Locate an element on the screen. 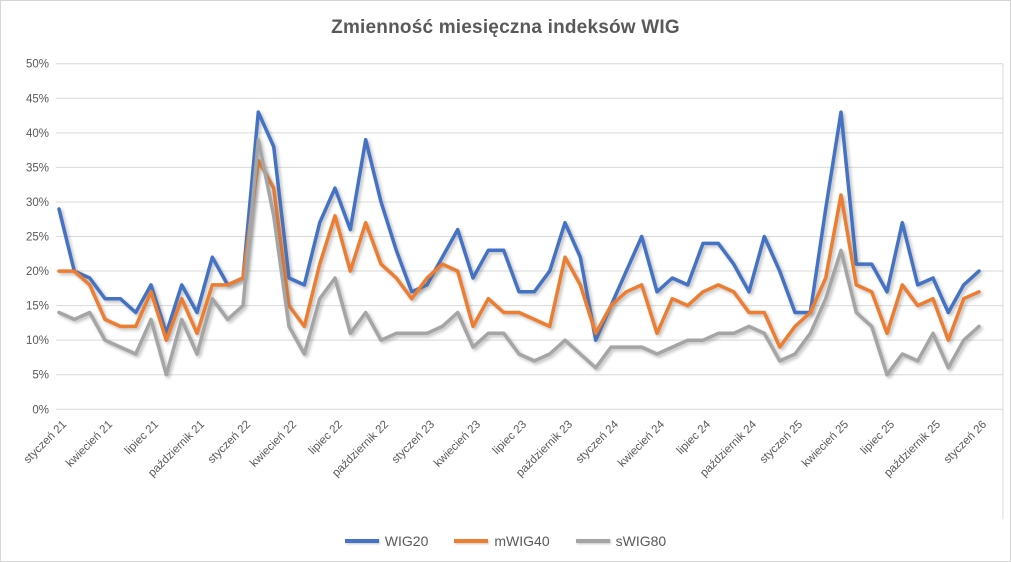 The width and height of the screenshot is (1011, 562). x-axis-tick-label: styczeń 24 is located at coordinates (598, 442).